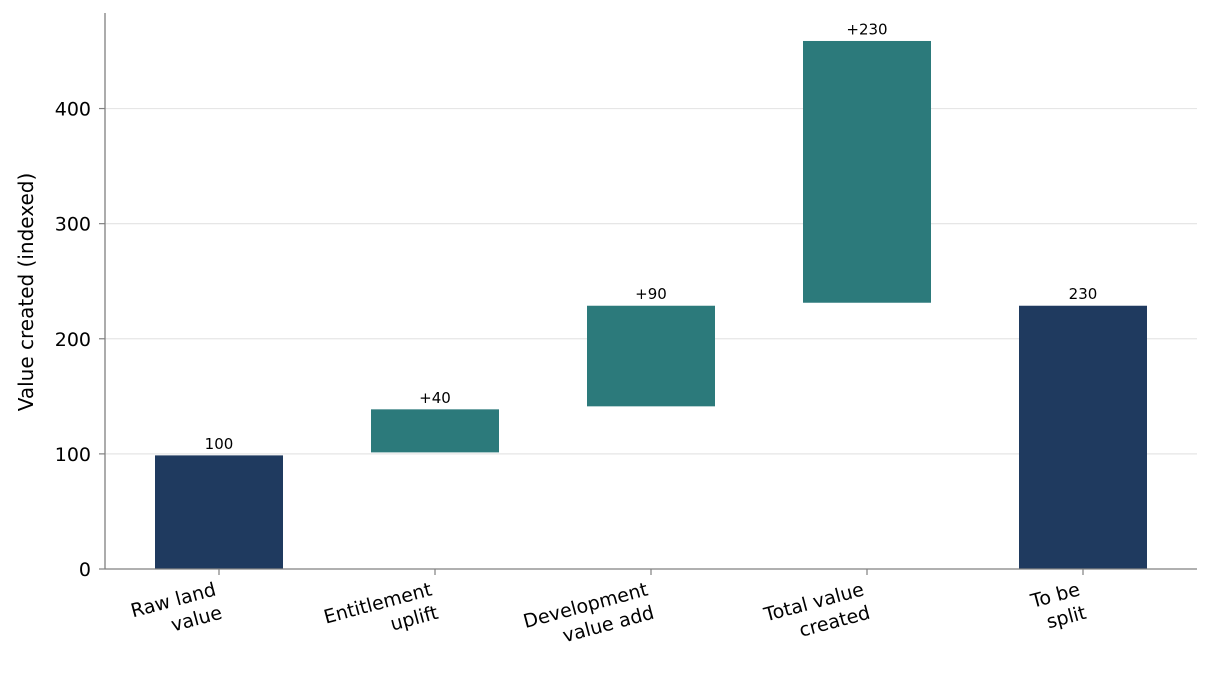 Image resolution: width=1212 pixels, height=690 pixels. What do you see at coordinates (866, 29) in the screenshot?
I see `data-label: +230` at bounding box center [866, 29].